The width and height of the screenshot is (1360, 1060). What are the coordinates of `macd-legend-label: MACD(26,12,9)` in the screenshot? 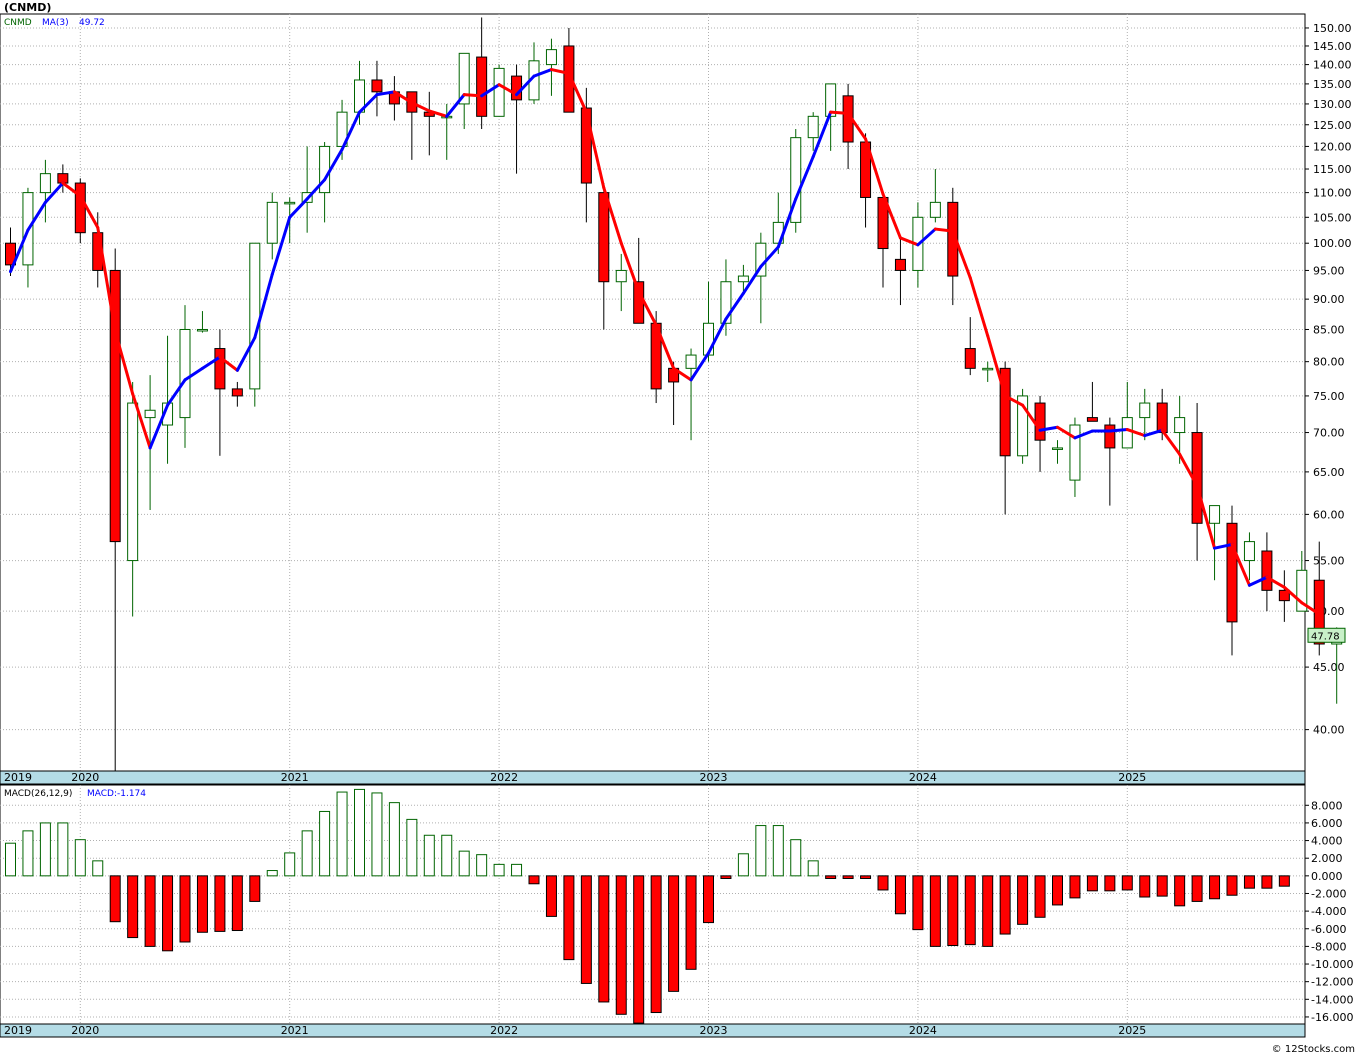 It's located at (38, 794).